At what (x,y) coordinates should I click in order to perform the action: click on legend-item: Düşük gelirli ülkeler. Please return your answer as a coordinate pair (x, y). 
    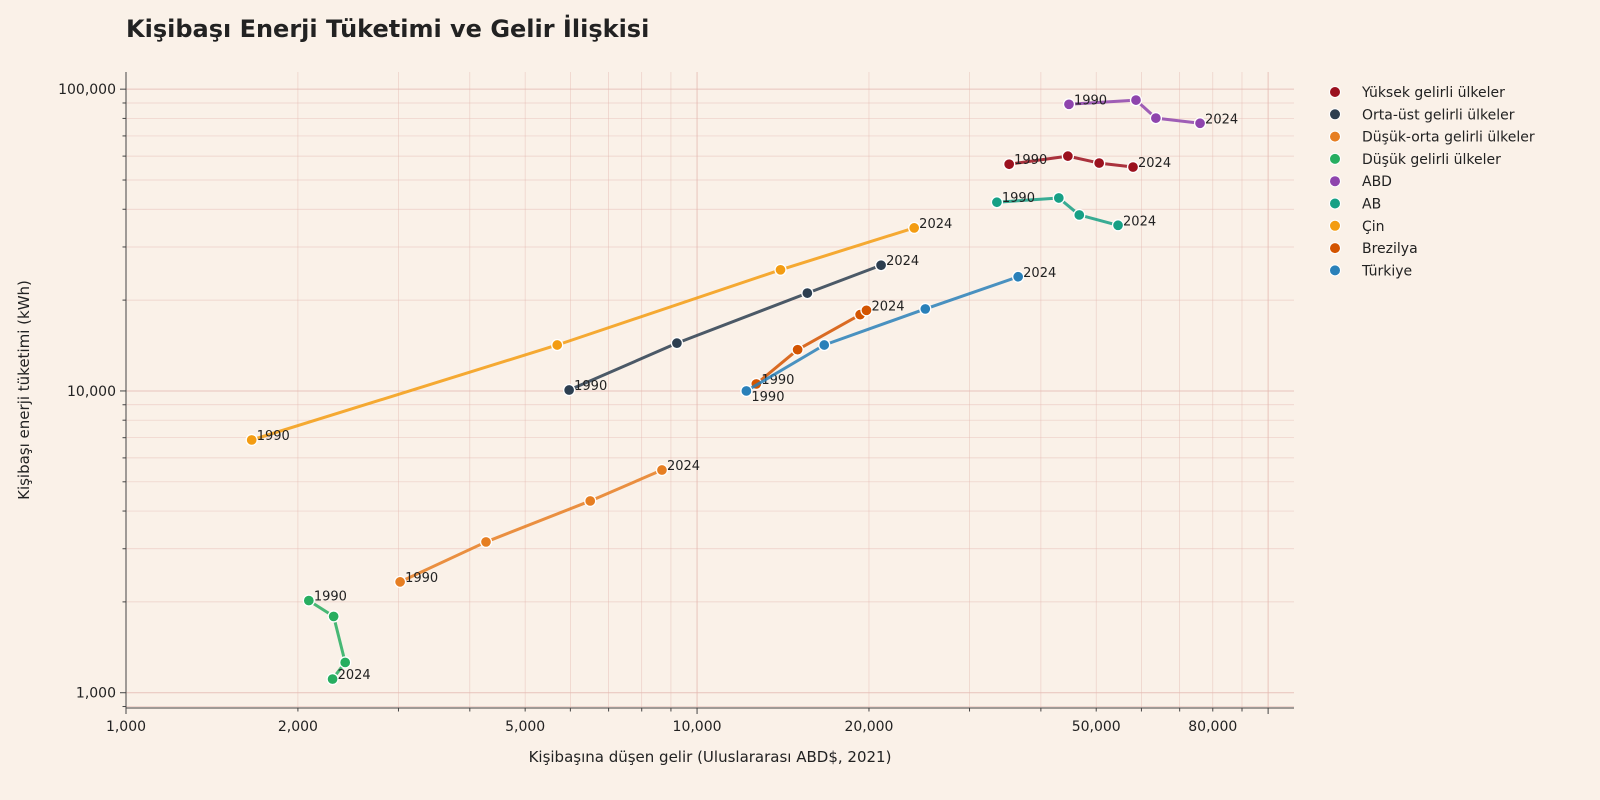
    Looking at the image, I should click on (1415, 160).